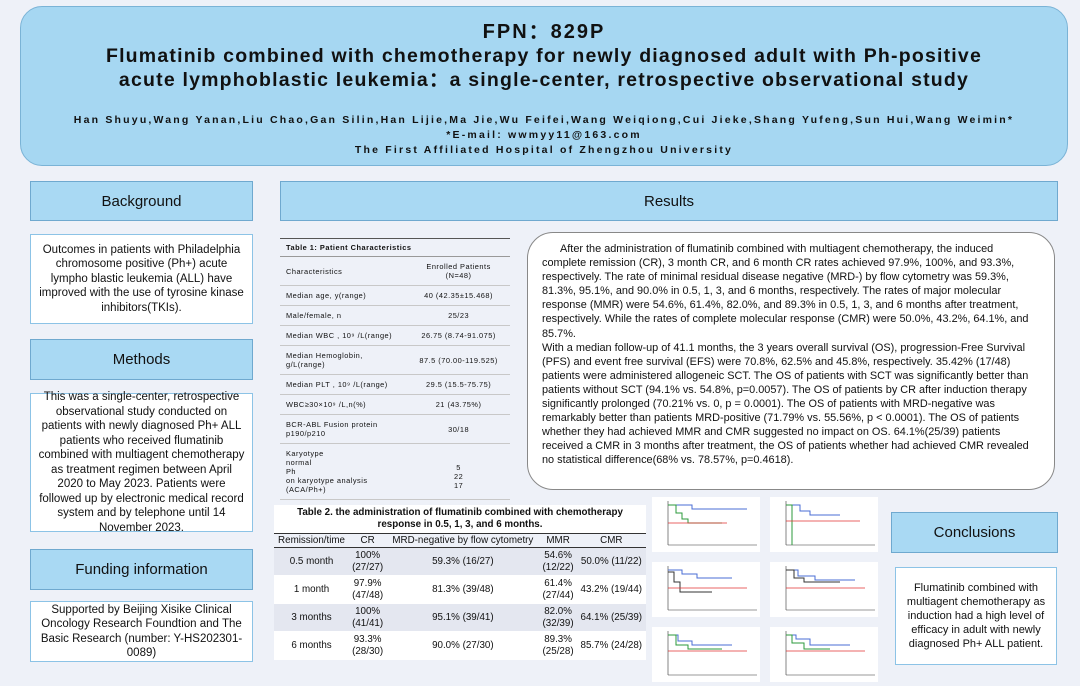 The height and width of the screenshot is (686, 1080). I want to click on table-cell: 100% (41/41), so click(368, 617).